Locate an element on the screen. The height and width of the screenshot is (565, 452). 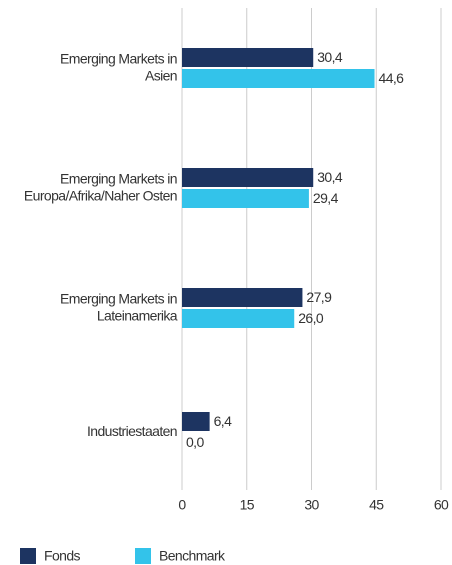
legend-label: Benchmark is located at coordinates (192, 556).